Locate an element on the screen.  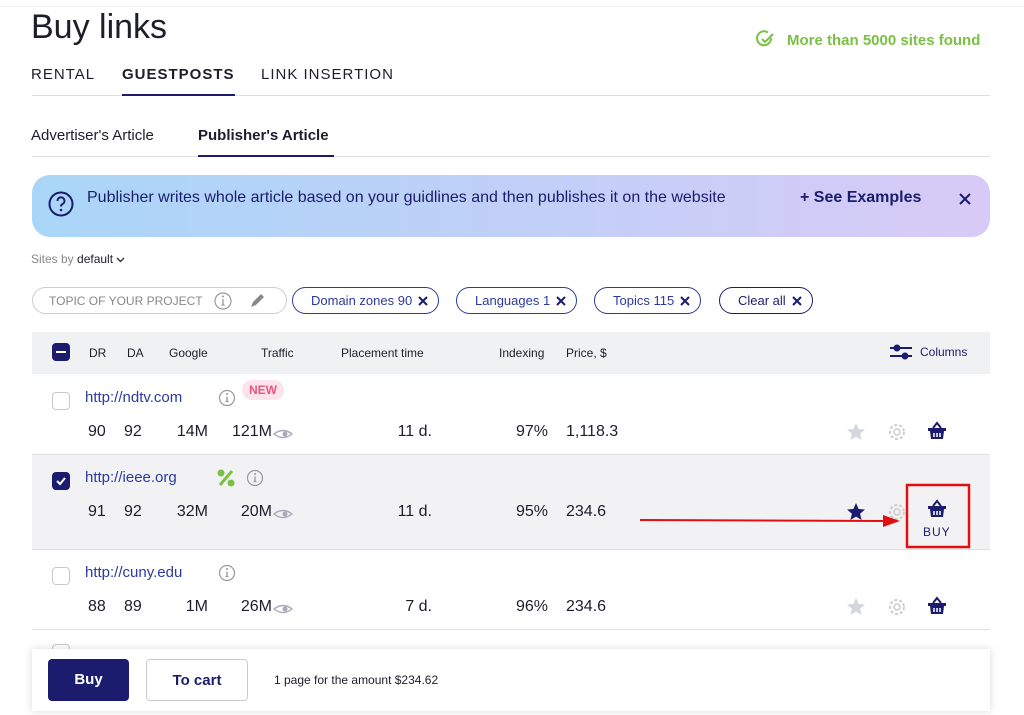
google-value: 32M is located at coordinates (192, 511).